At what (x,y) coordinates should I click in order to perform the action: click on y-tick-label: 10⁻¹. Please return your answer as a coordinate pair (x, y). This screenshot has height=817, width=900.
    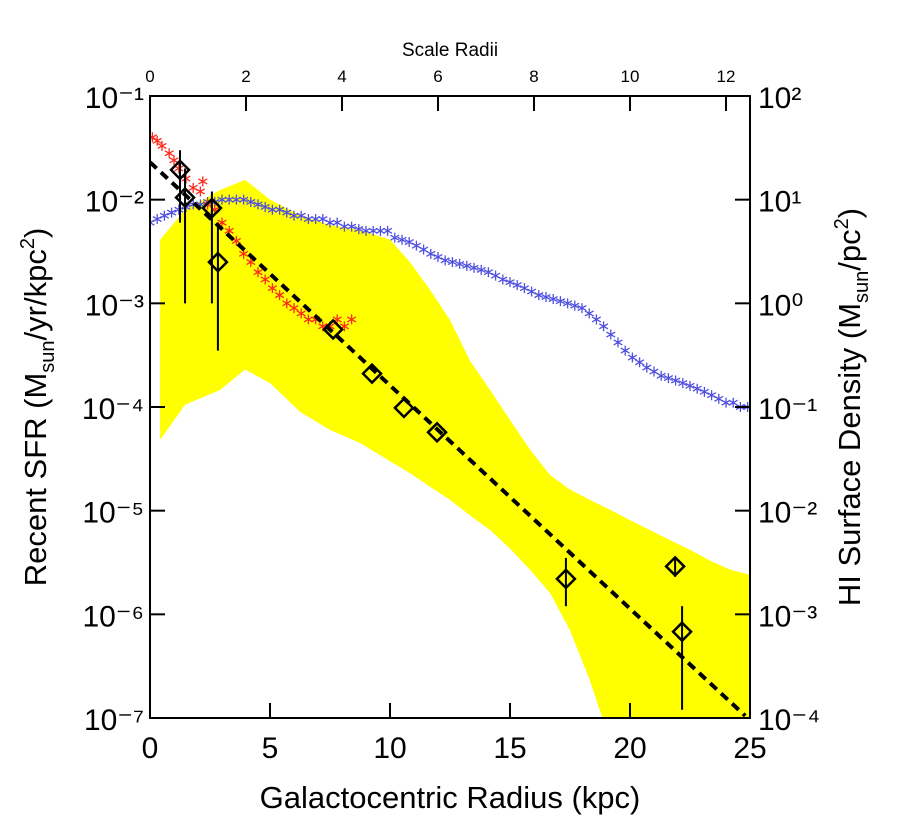
    Looking at the image, I should click on (114, 98).